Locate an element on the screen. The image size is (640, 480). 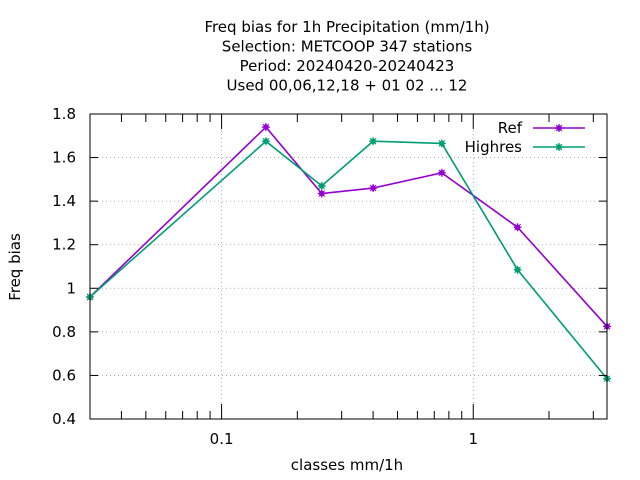
y-tick-label: 0.4 is located at coordinates (64, 419).